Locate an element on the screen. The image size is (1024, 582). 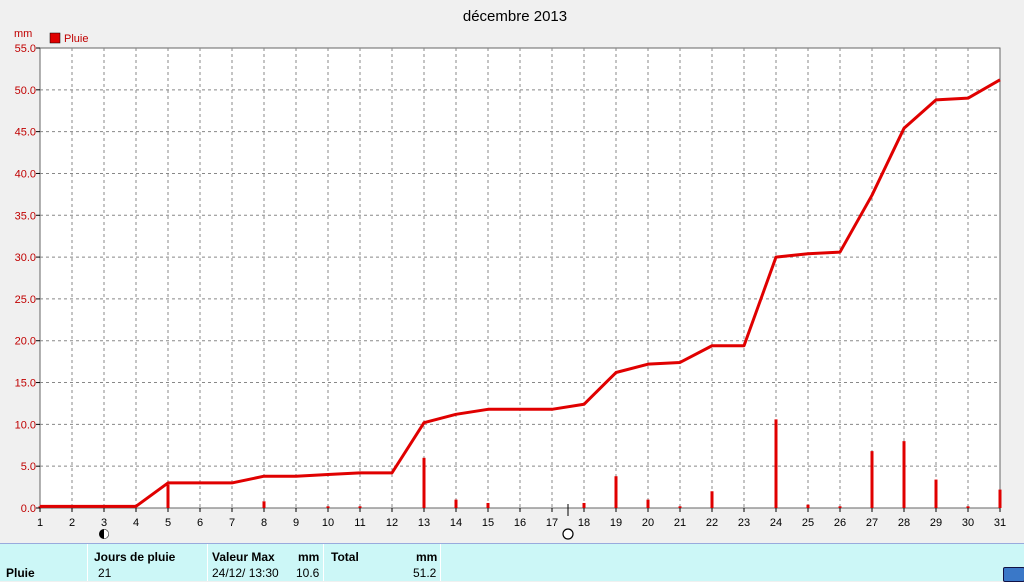
x-tick-label: 26 is located at coordinates (840, 523).